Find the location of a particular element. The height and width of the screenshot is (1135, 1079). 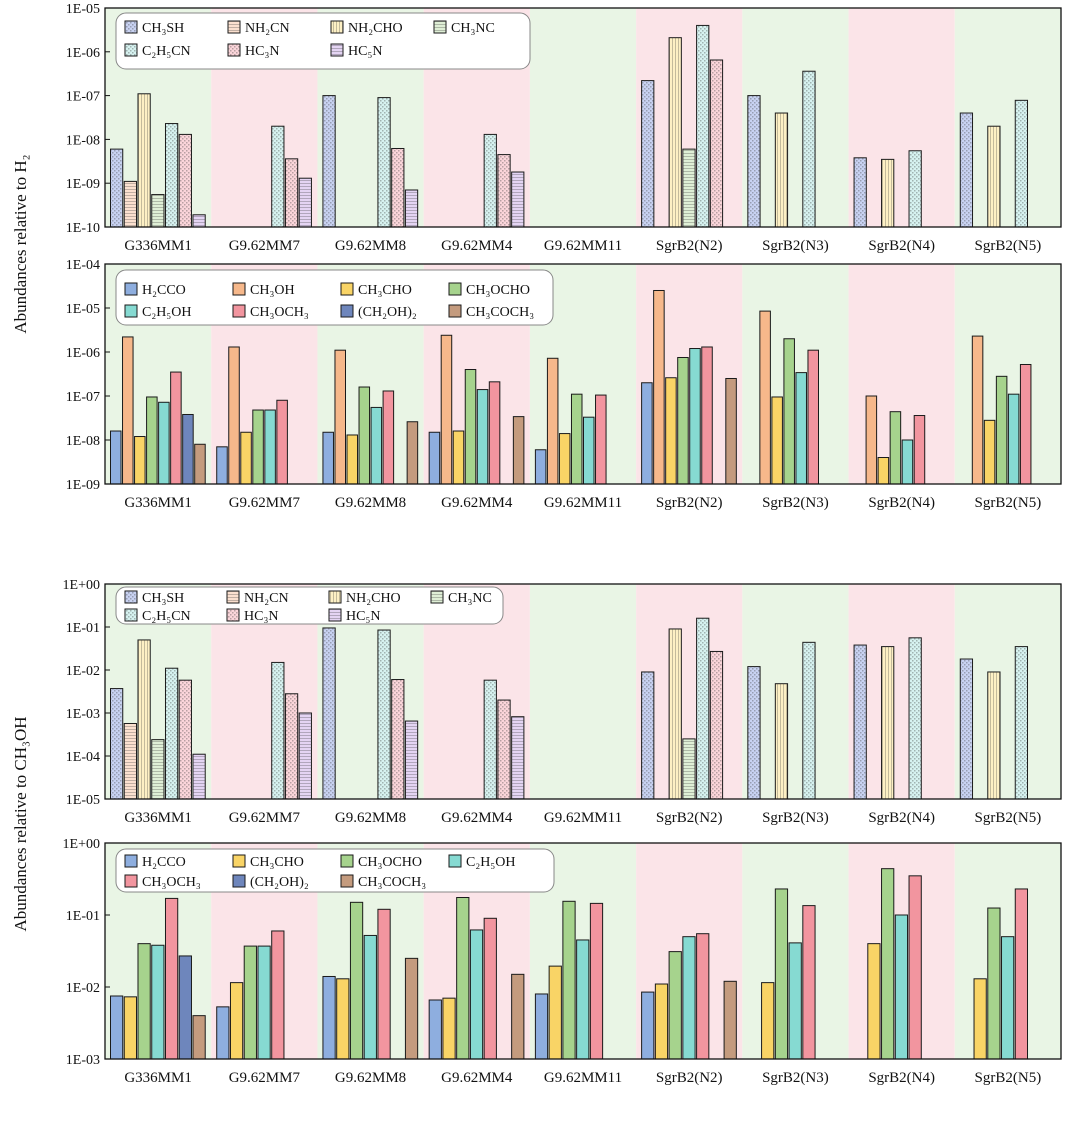

bar-C2H5OH-G336MM1 is located at coordinates (158, 1002).